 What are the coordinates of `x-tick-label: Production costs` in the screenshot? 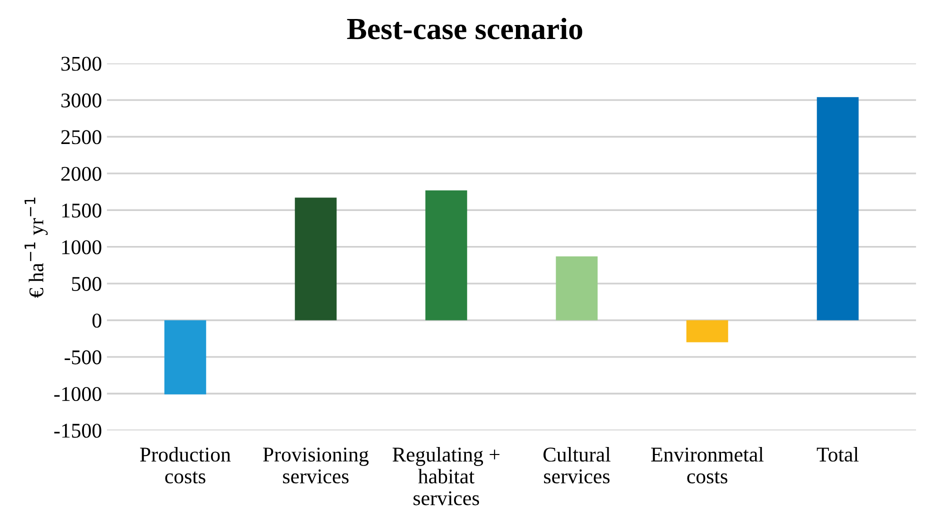 It's located at (185, 465).